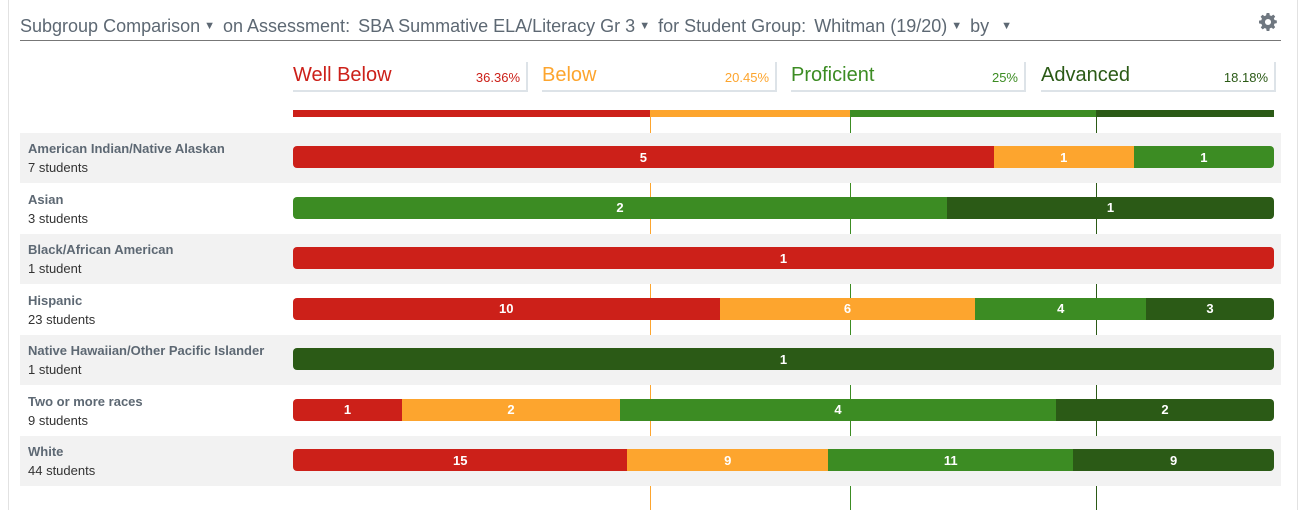  What do you see at coordinates (511, 409) in the screenshot?
I see `bar-segment-below: 2` at bounding box center [511, 409].